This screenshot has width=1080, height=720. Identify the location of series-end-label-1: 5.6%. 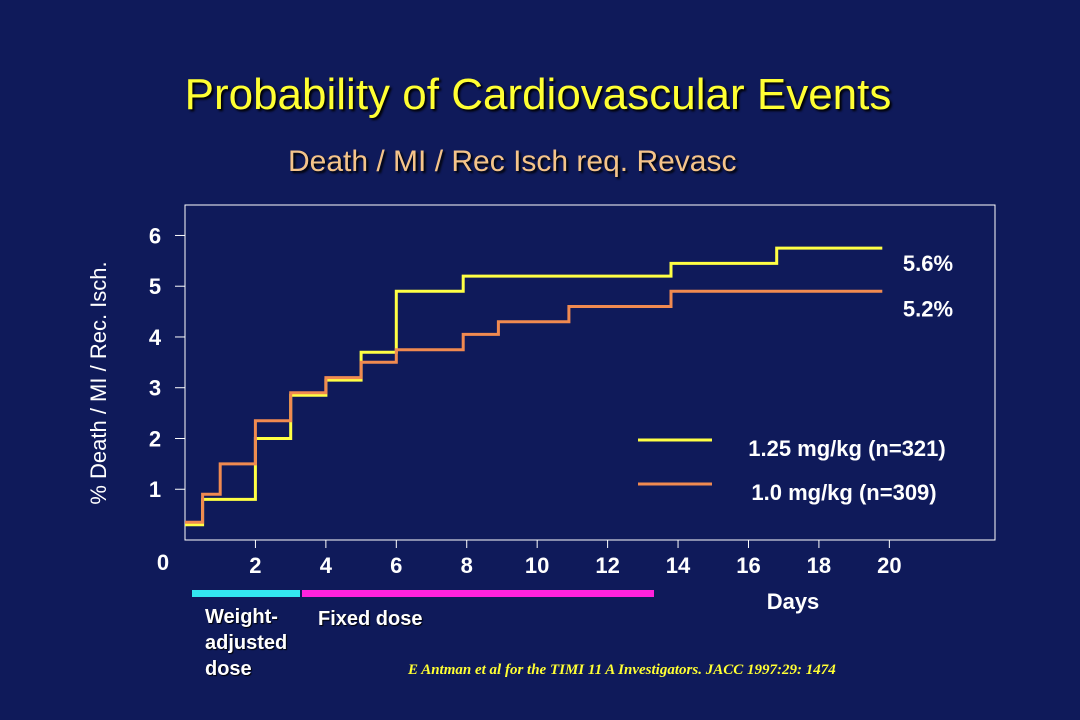
(928, 263).